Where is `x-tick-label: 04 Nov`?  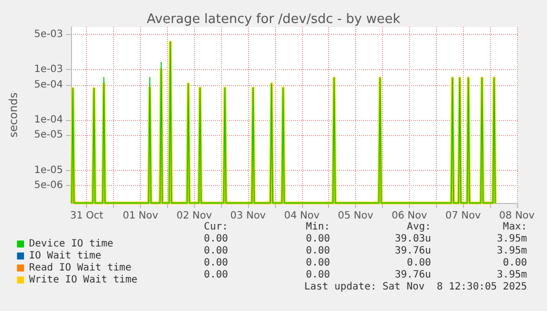 x-tick-label: 04 Nov is located at coordinates (302, 216).